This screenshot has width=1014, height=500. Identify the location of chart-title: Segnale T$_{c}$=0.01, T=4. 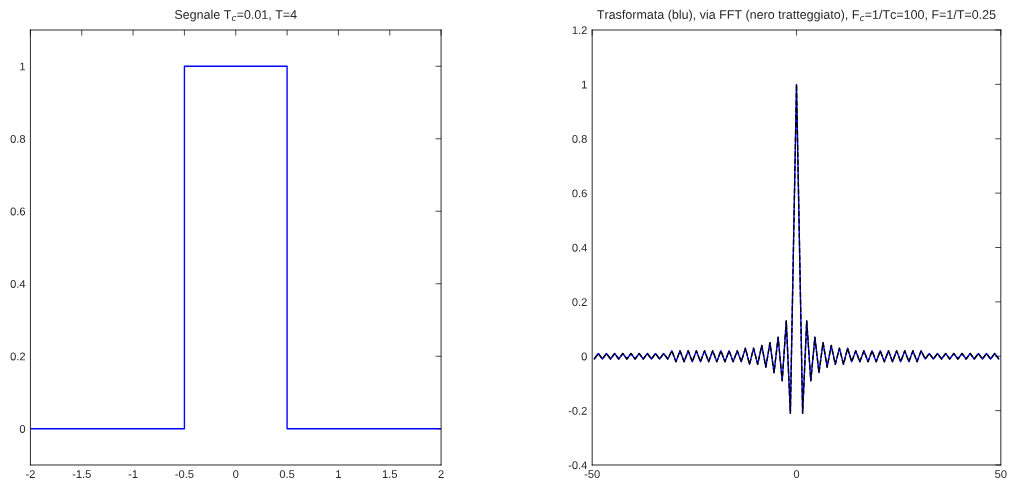
(235, 15).